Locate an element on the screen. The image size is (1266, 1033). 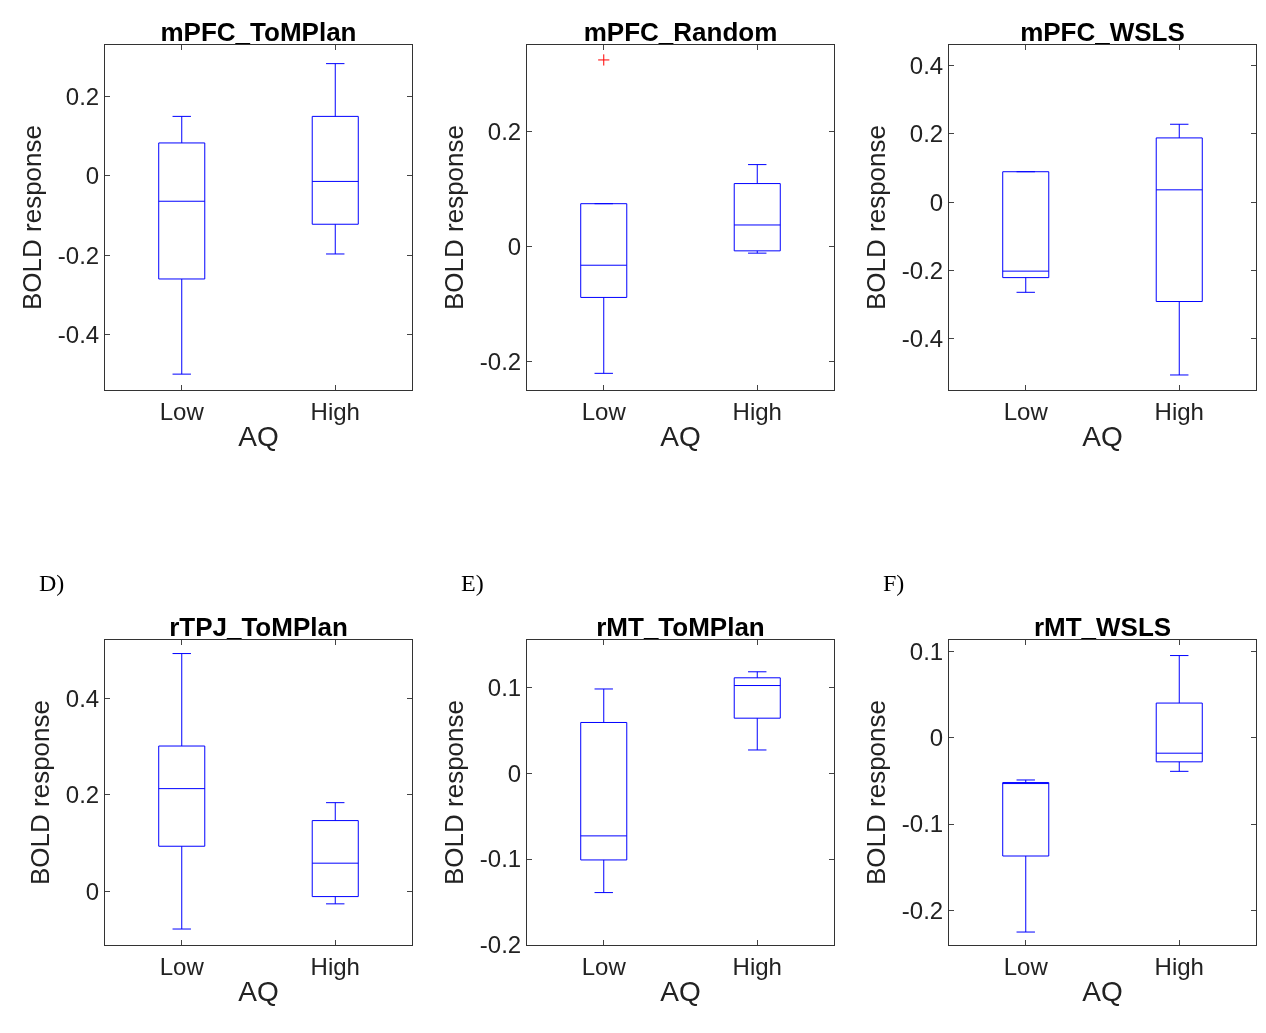
chart-title: mPFC_ToMPlan is located at coordinates (258, 32).